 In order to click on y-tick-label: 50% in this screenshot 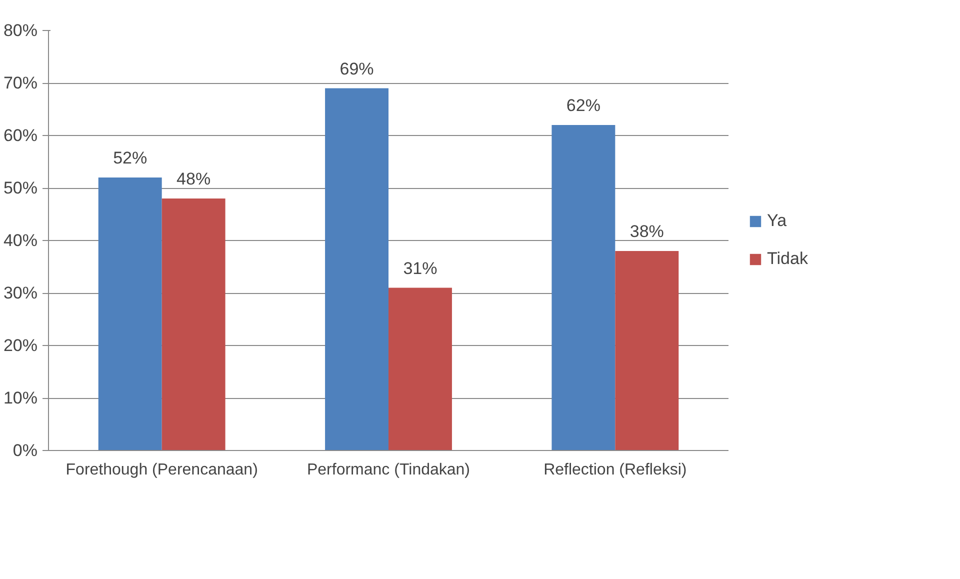, I will do `click(20, 188)`.